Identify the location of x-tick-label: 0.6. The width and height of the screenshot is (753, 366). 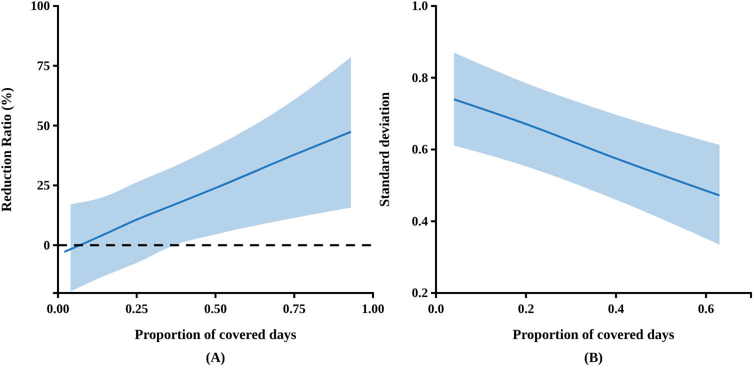
(706, 308).